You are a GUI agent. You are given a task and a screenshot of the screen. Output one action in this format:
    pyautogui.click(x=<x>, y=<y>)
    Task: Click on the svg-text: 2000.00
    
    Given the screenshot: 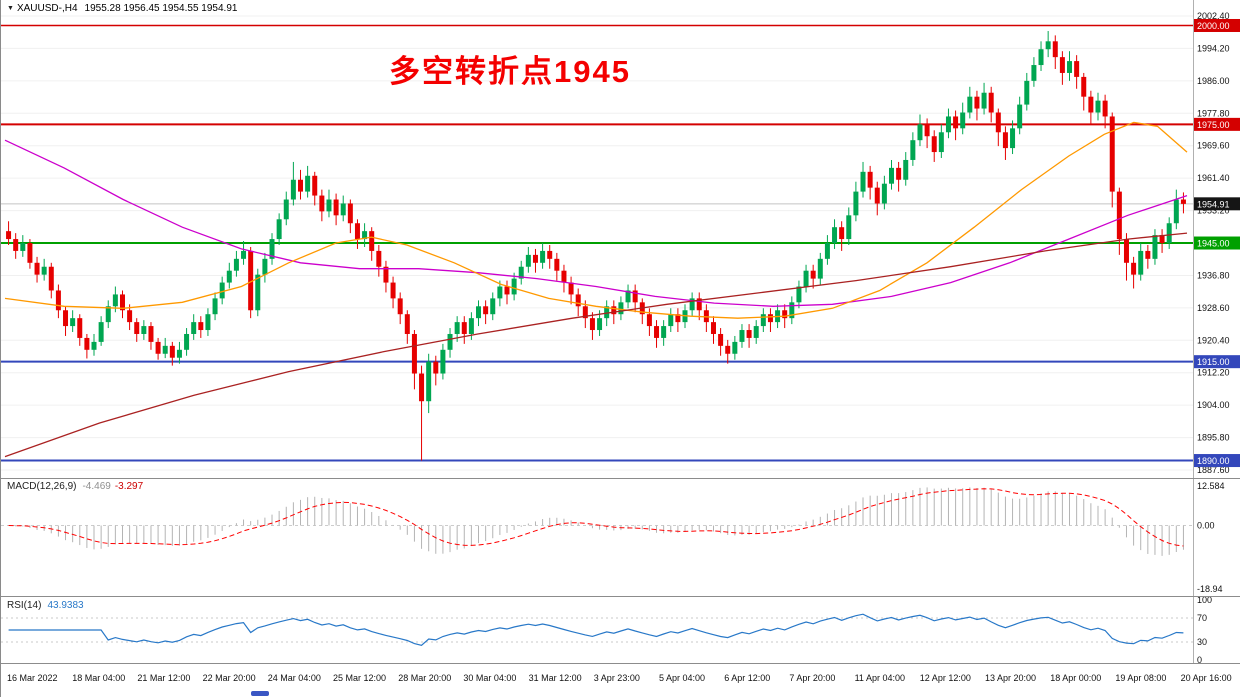 What is the action you would take?
    pyautogui.click(x=1213, y=26)
    